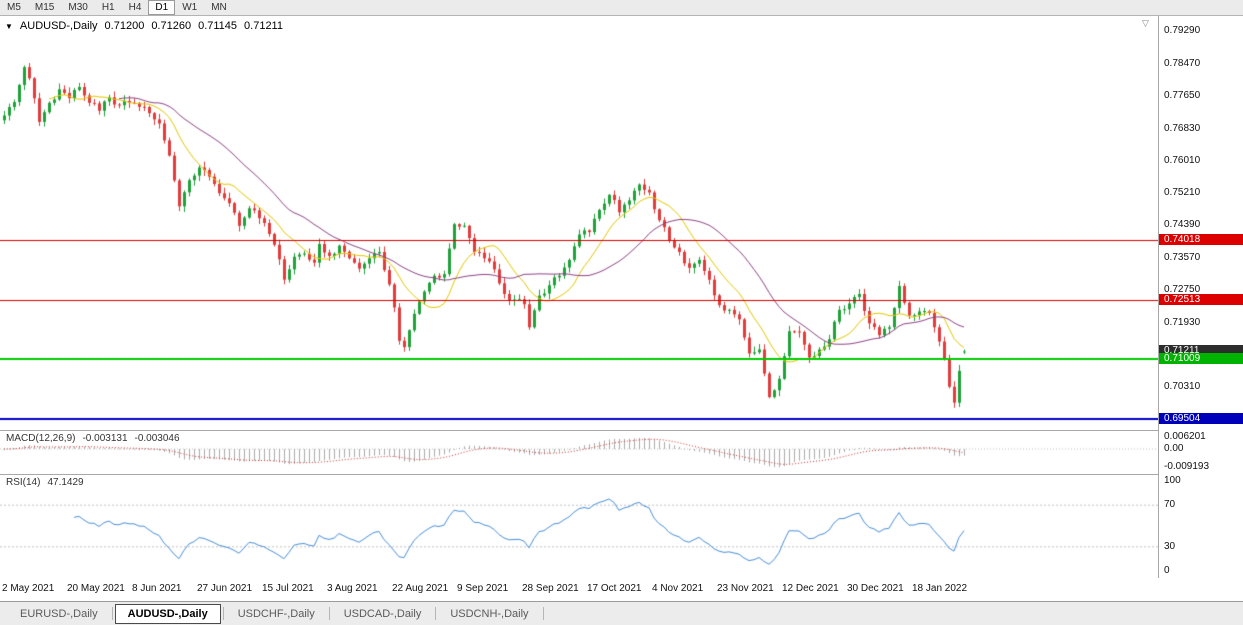 The width and height of the screenshot is (1243, 625). Describe the element at coordinates (1201, 359) in the screenshot. I see `price-badge: 0.71009` at that location.